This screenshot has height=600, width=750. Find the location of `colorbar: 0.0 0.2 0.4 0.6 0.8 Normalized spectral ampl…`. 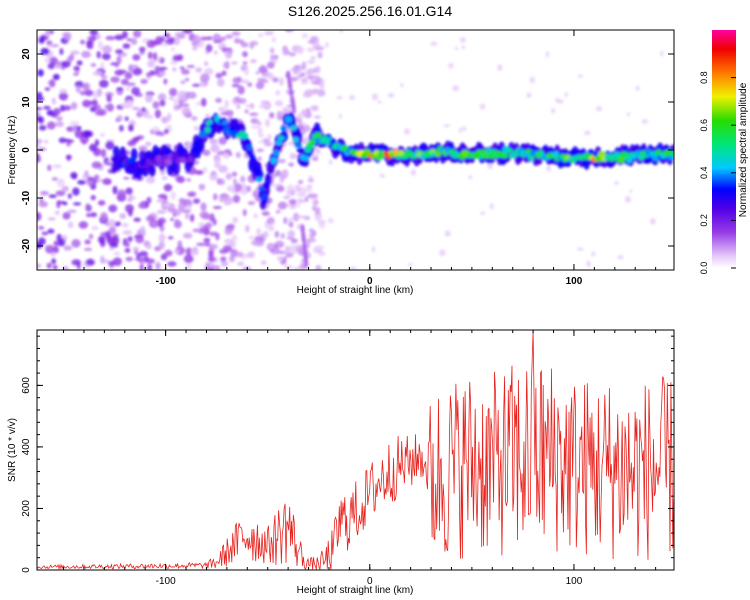

colorbar: 0.0 0.2 0.4 0.6 0.8 Normalized spectral ampl… is located at coordinates (724, 152).